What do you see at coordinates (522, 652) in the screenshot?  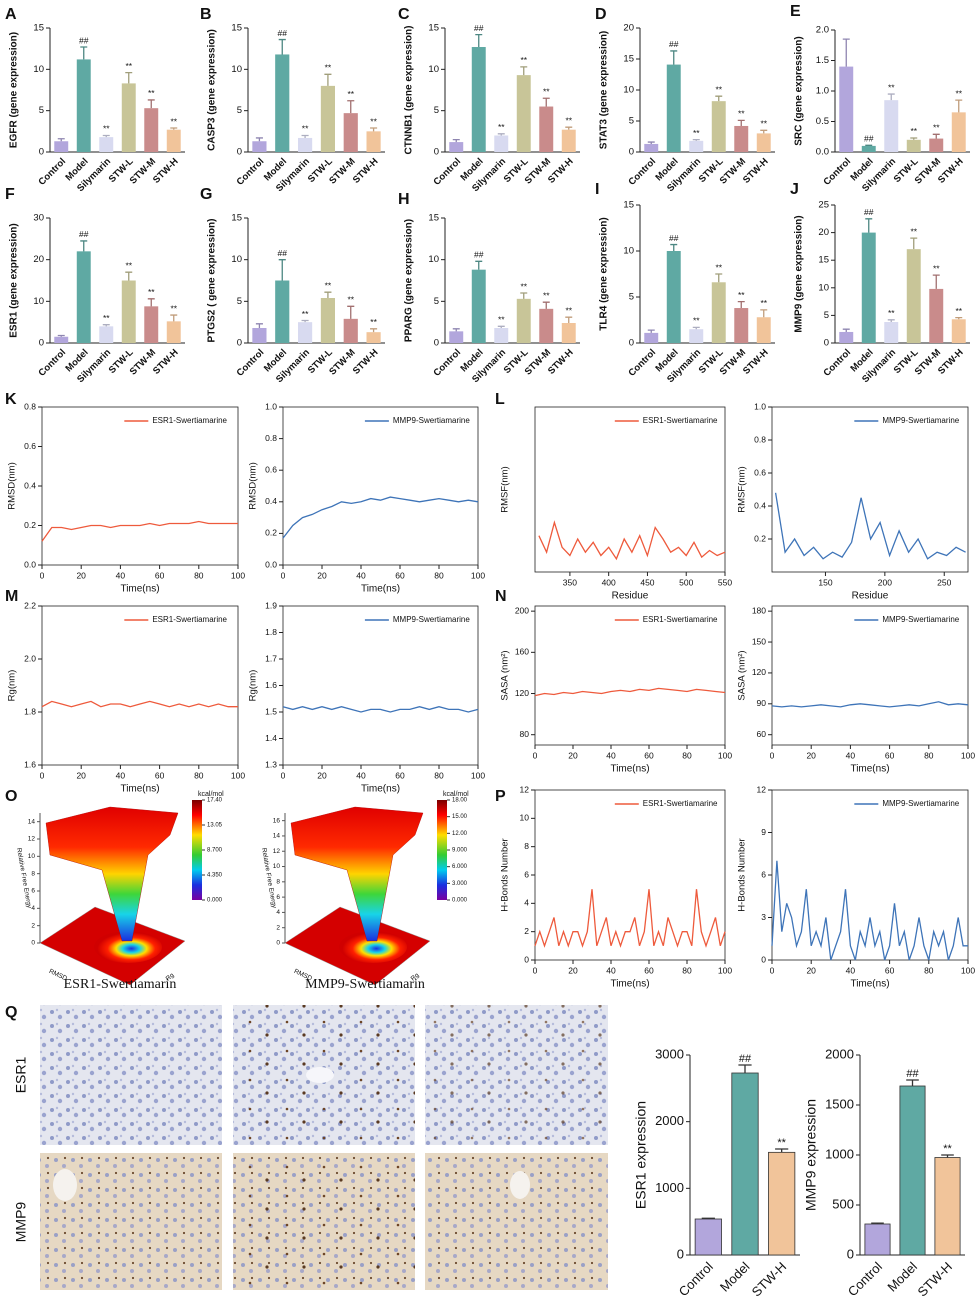 I see `y-tick-label: 160` at bounding box center [522, 652].